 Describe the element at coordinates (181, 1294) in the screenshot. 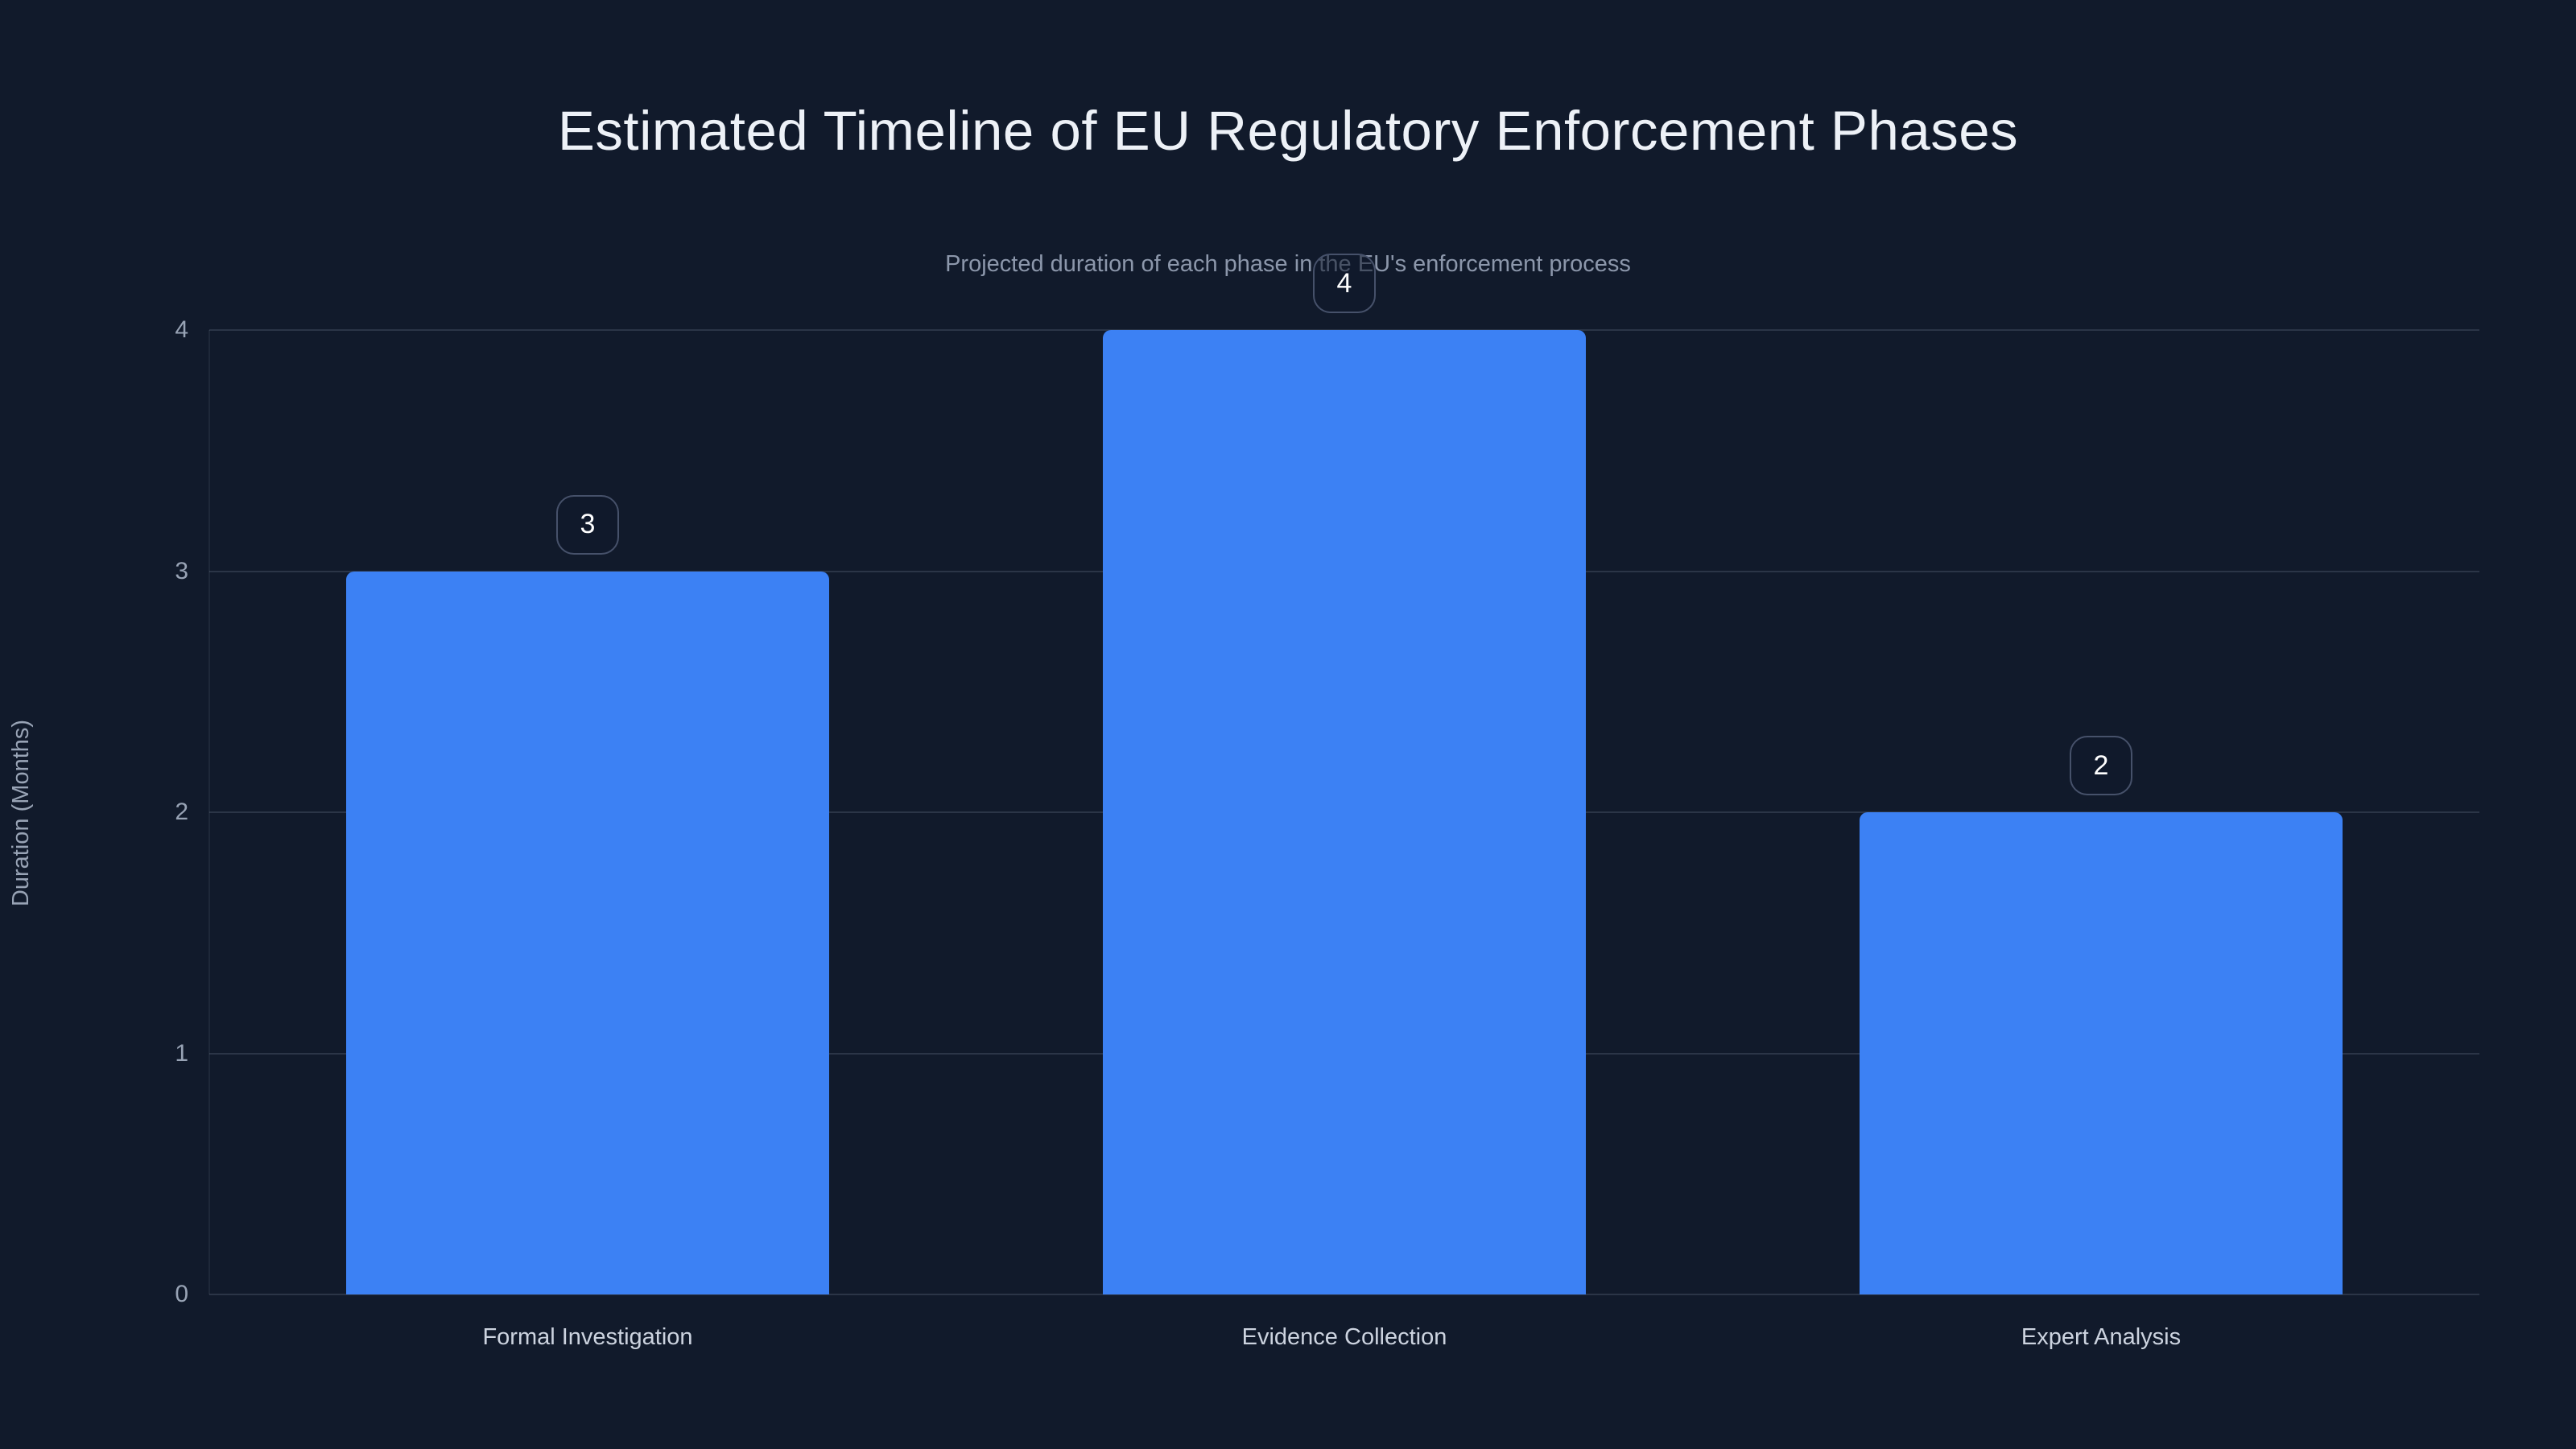

I see `y-tick-label-0: 0` at that location.